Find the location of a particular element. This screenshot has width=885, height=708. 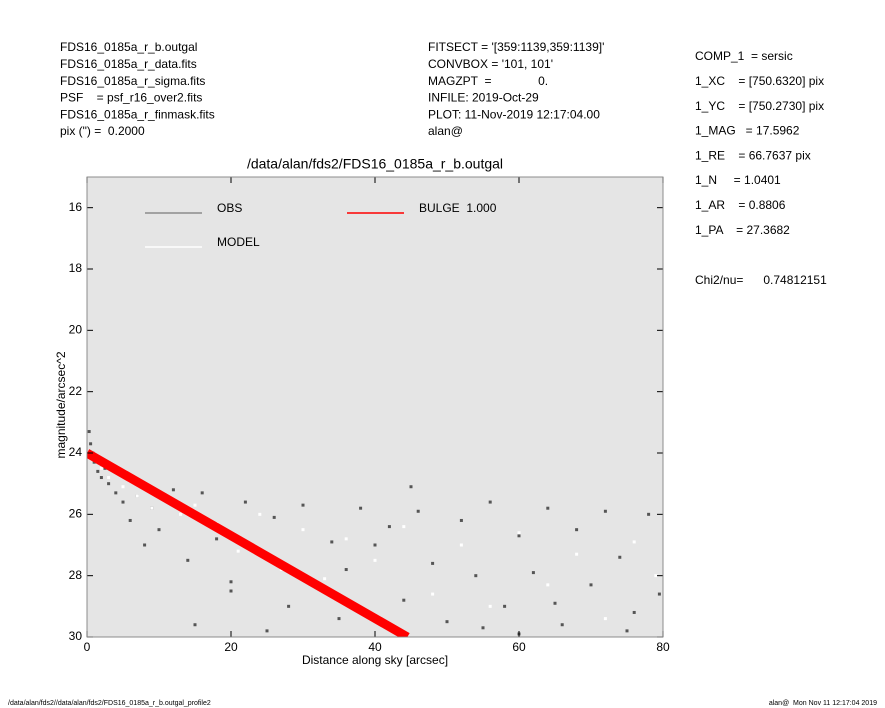

legend-label: OBS is located at coordinates (229, 208).